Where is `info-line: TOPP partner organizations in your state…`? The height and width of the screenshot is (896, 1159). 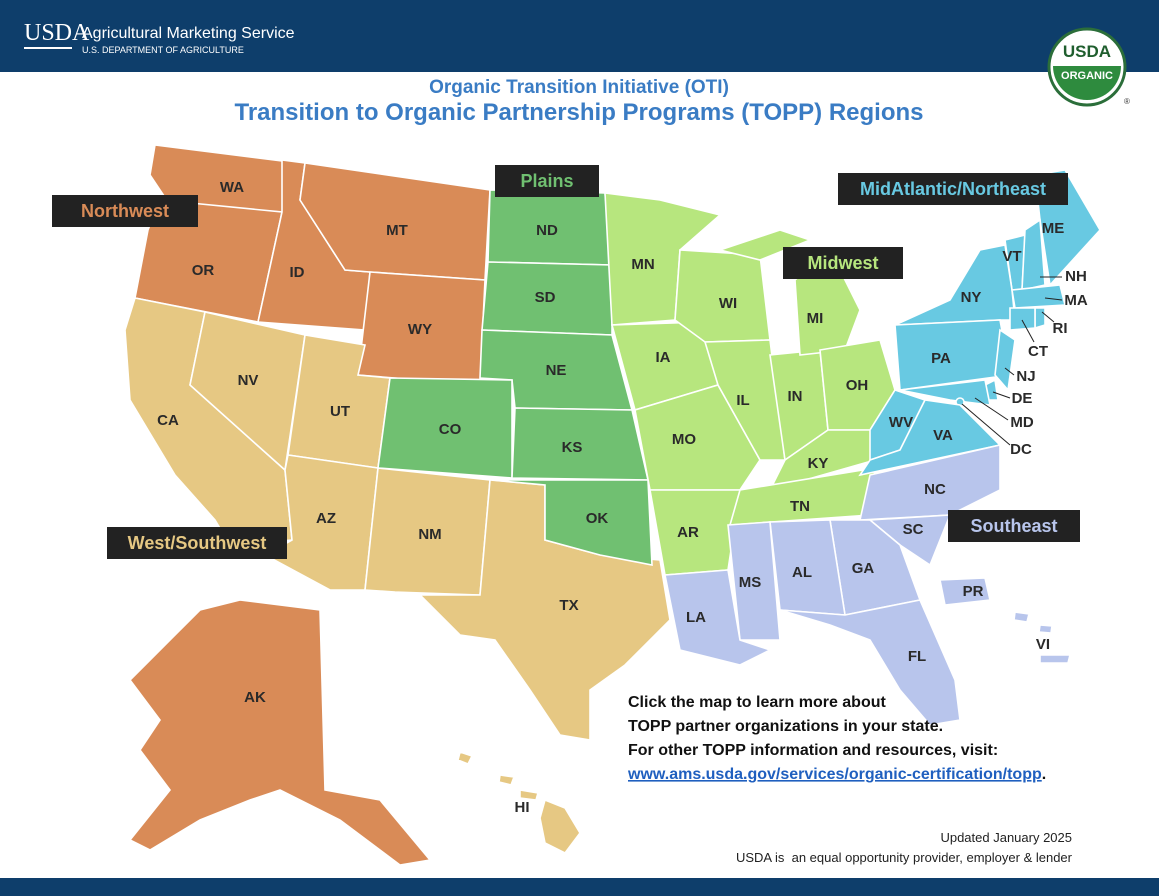
info-line: TOPP partner organizations in your state… is located at coordinates (785, 726).